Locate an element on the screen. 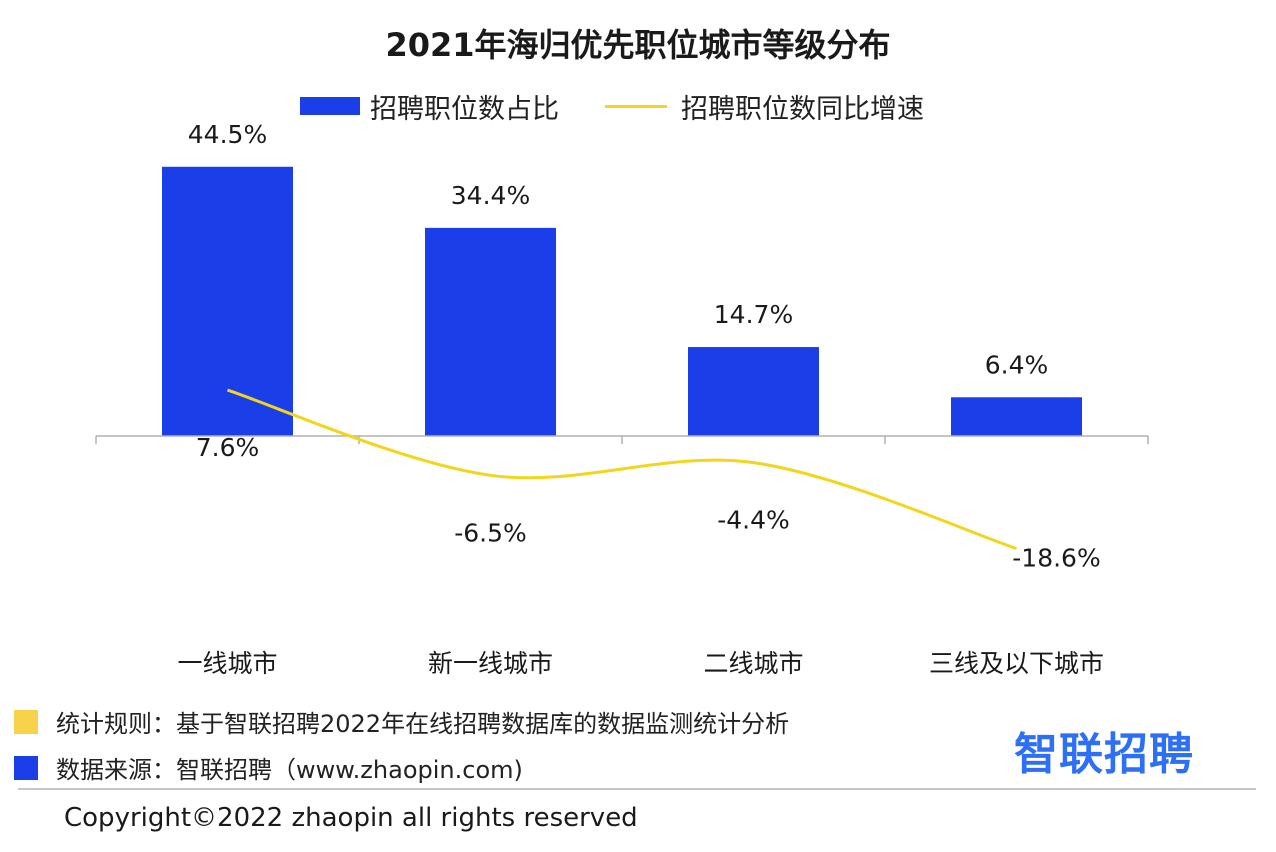  x-tick-label: 三线及以下城市 is located at coordinates (1016, 663).